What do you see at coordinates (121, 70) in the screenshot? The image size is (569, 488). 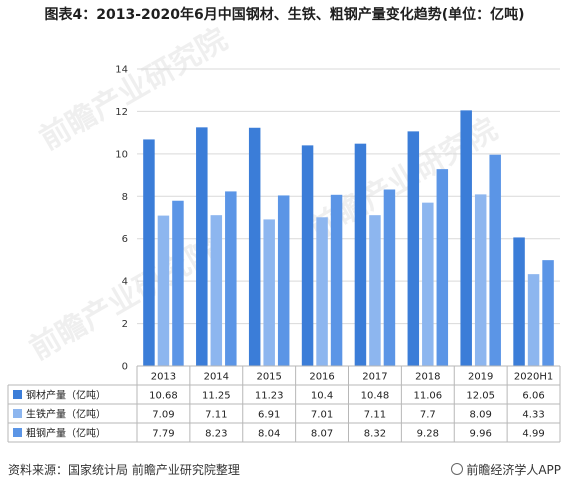 I see `y-tick-label: 14` at bounding box center [121, 70].